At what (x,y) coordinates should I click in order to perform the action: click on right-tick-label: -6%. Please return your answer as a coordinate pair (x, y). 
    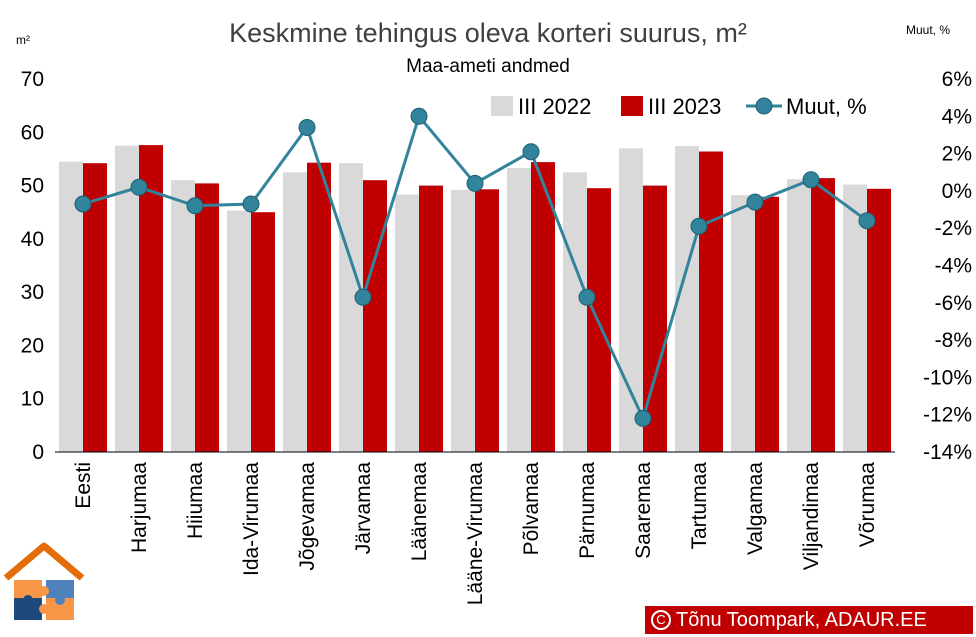
    Looking at the image, I should click on (953, 303).